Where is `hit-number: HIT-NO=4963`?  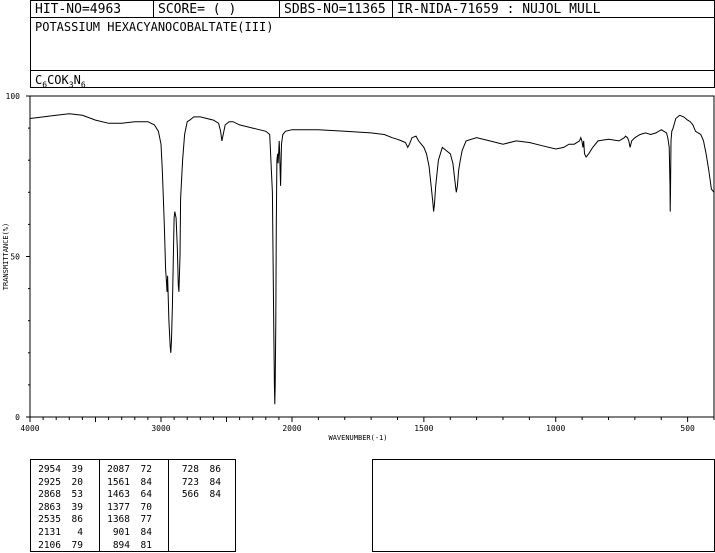 hit-number: HIT-NO=4963 is located at coordinates (92, 9).